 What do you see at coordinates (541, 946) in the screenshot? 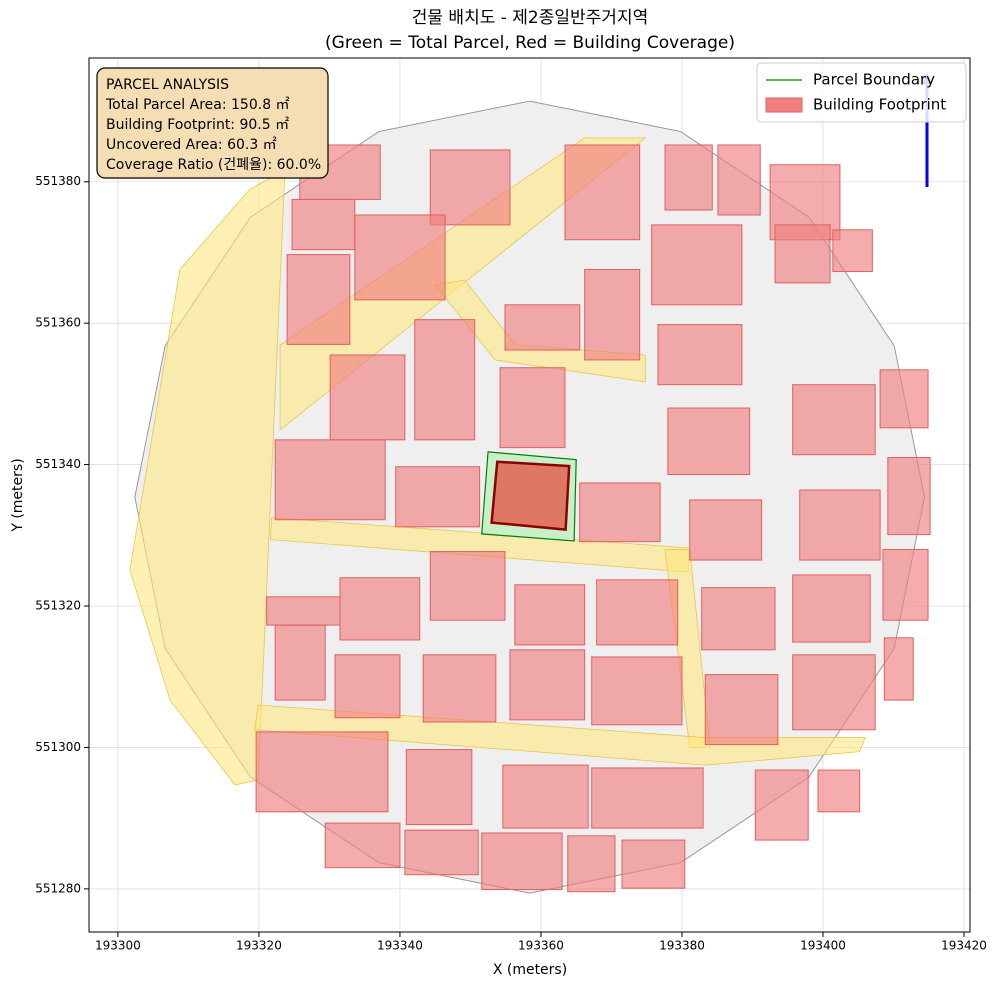
I see `x-tick-label: 193360` at bounding box center [541, 946].